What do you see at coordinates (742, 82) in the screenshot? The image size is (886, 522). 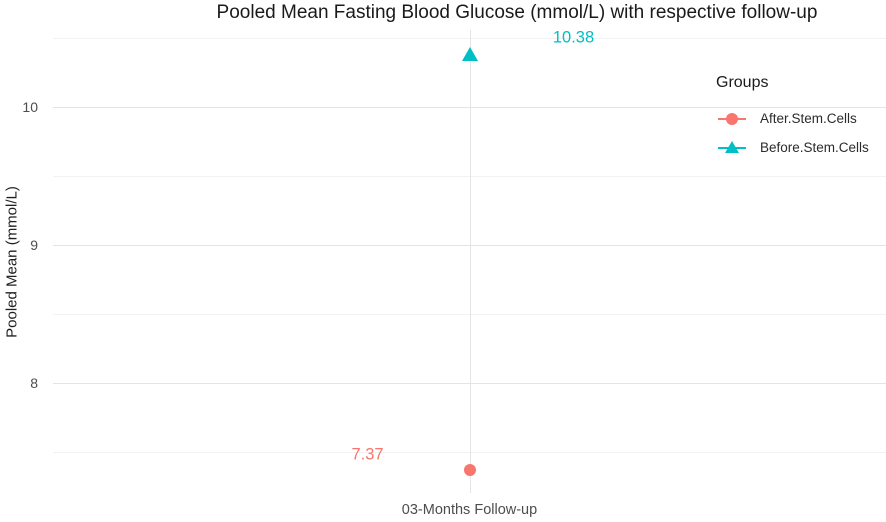 I see `legend-title: Groups` at bounding box center [742, 82].